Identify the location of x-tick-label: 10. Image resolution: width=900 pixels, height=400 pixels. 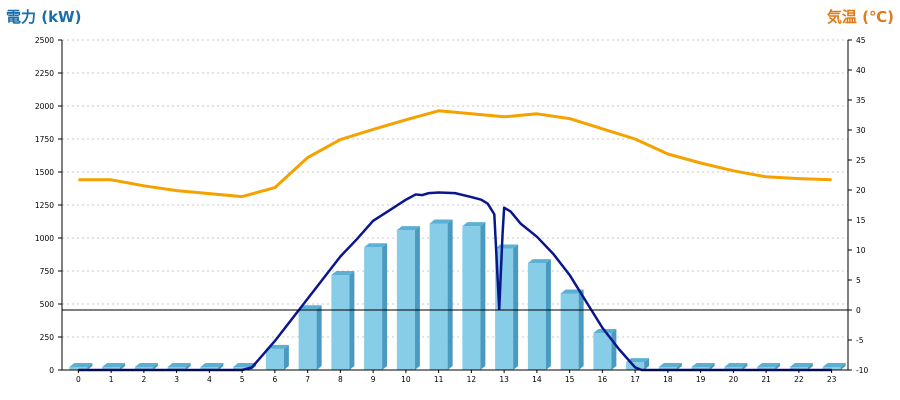
(406, 379).